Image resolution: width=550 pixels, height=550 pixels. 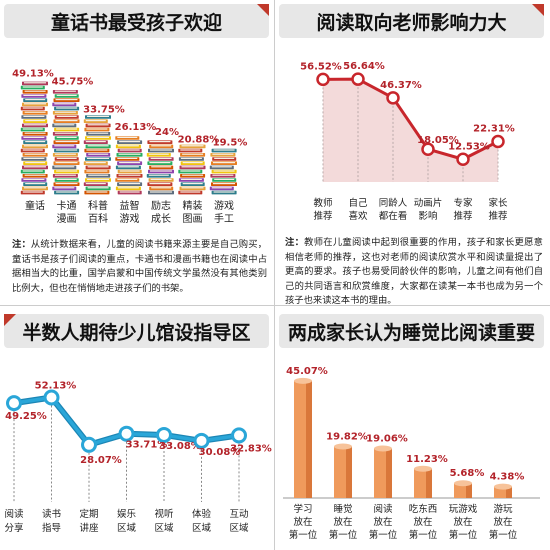 What do you see at coordinates (507, 477) in the screenshot?
I see `sleep-data-label: 4.38%` at bounding box center [507, 477].